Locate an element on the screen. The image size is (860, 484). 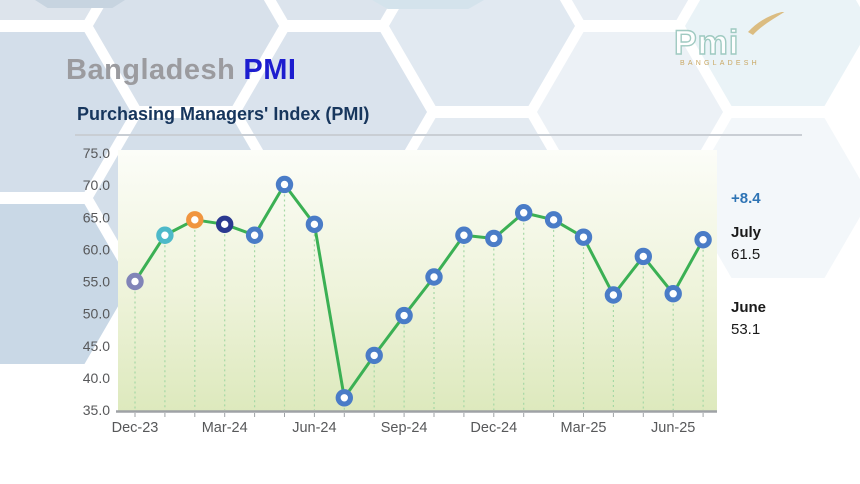
x-axis-tick-label: Dec-24 is located at coordinates (493, 428).